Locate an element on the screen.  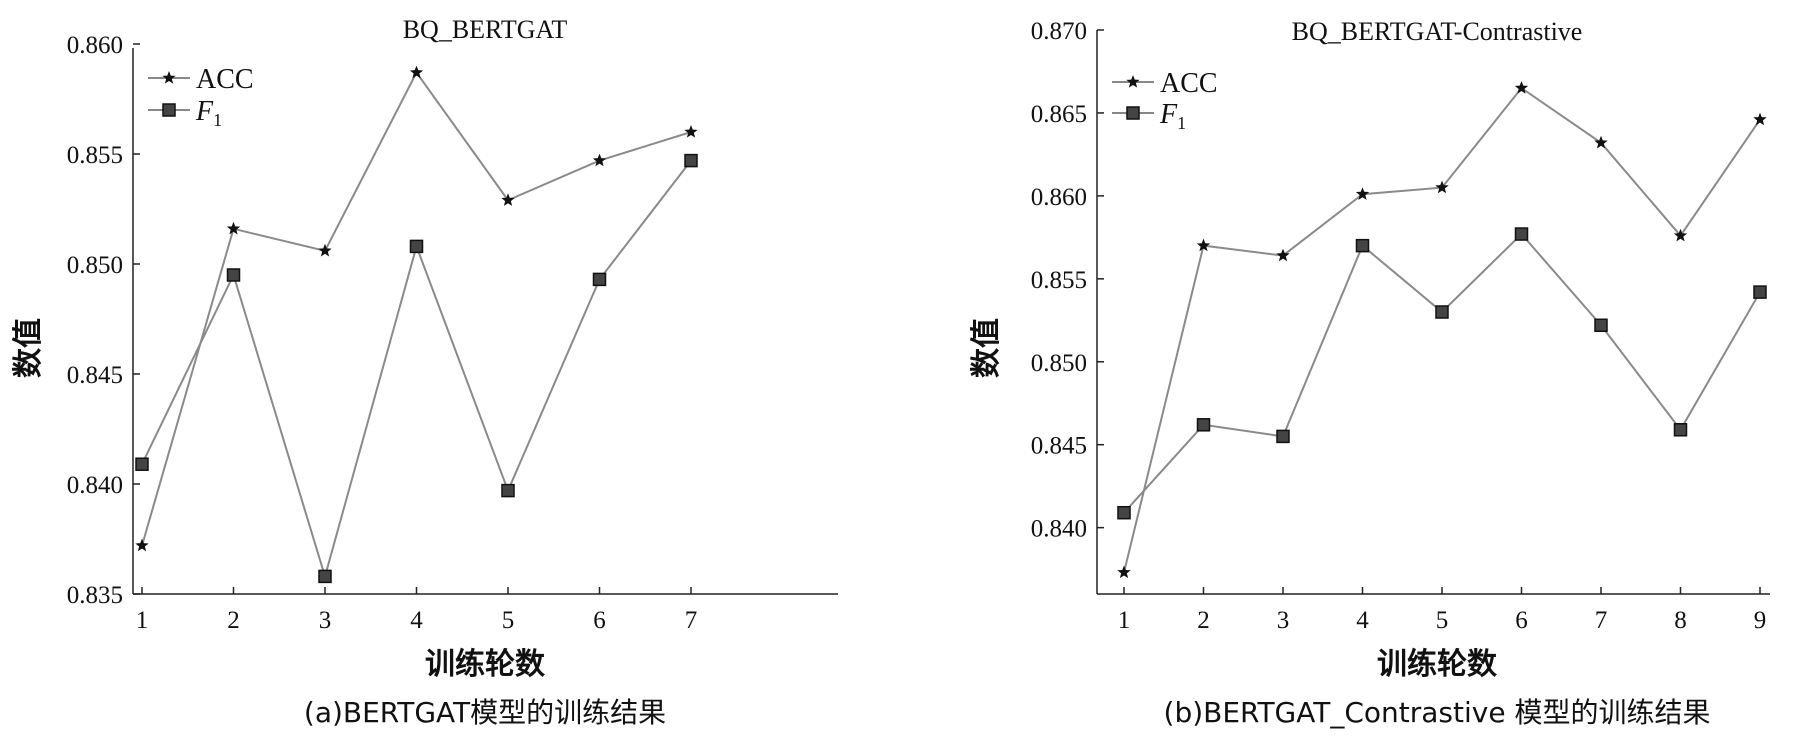
chart-b-x-label: 训练轮数 is located at coordinates (1437, 664).